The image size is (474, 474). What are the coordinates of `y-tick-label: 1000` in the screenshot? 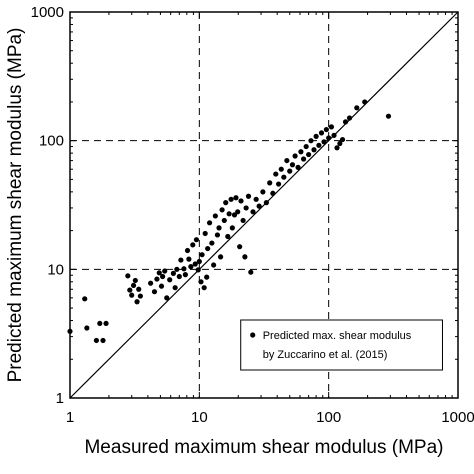 It's located at (47, 12).